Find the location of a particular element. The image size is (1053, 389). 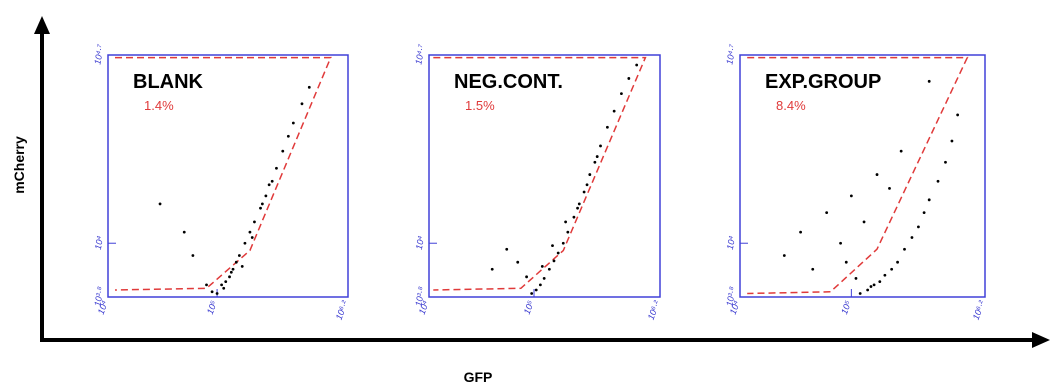

panel-title: EXP.GROUP is located at coordinates (823, 82).